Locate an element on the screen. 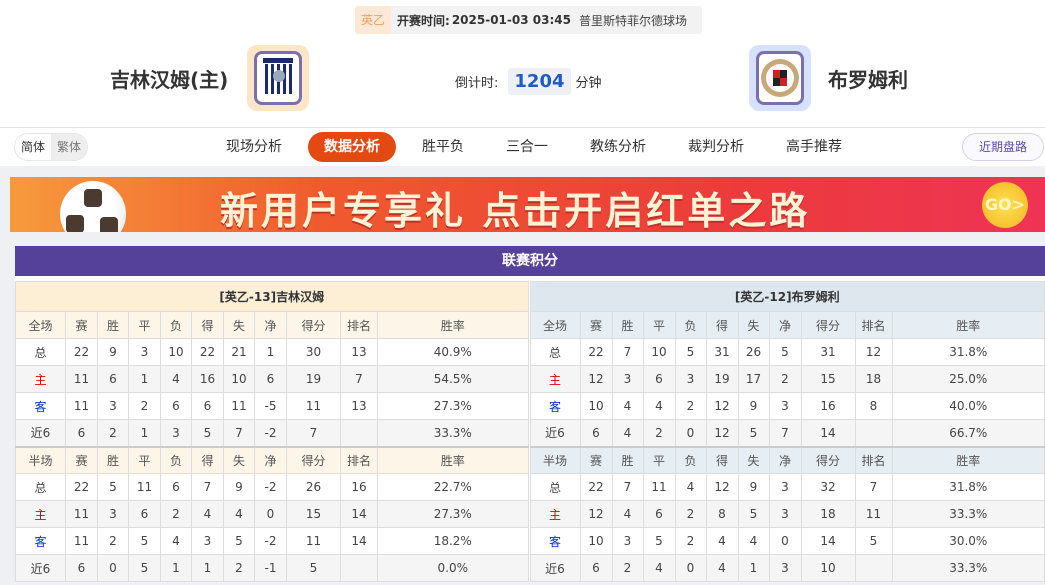  stat-cell: -5 is located at coordinates (270, 406).